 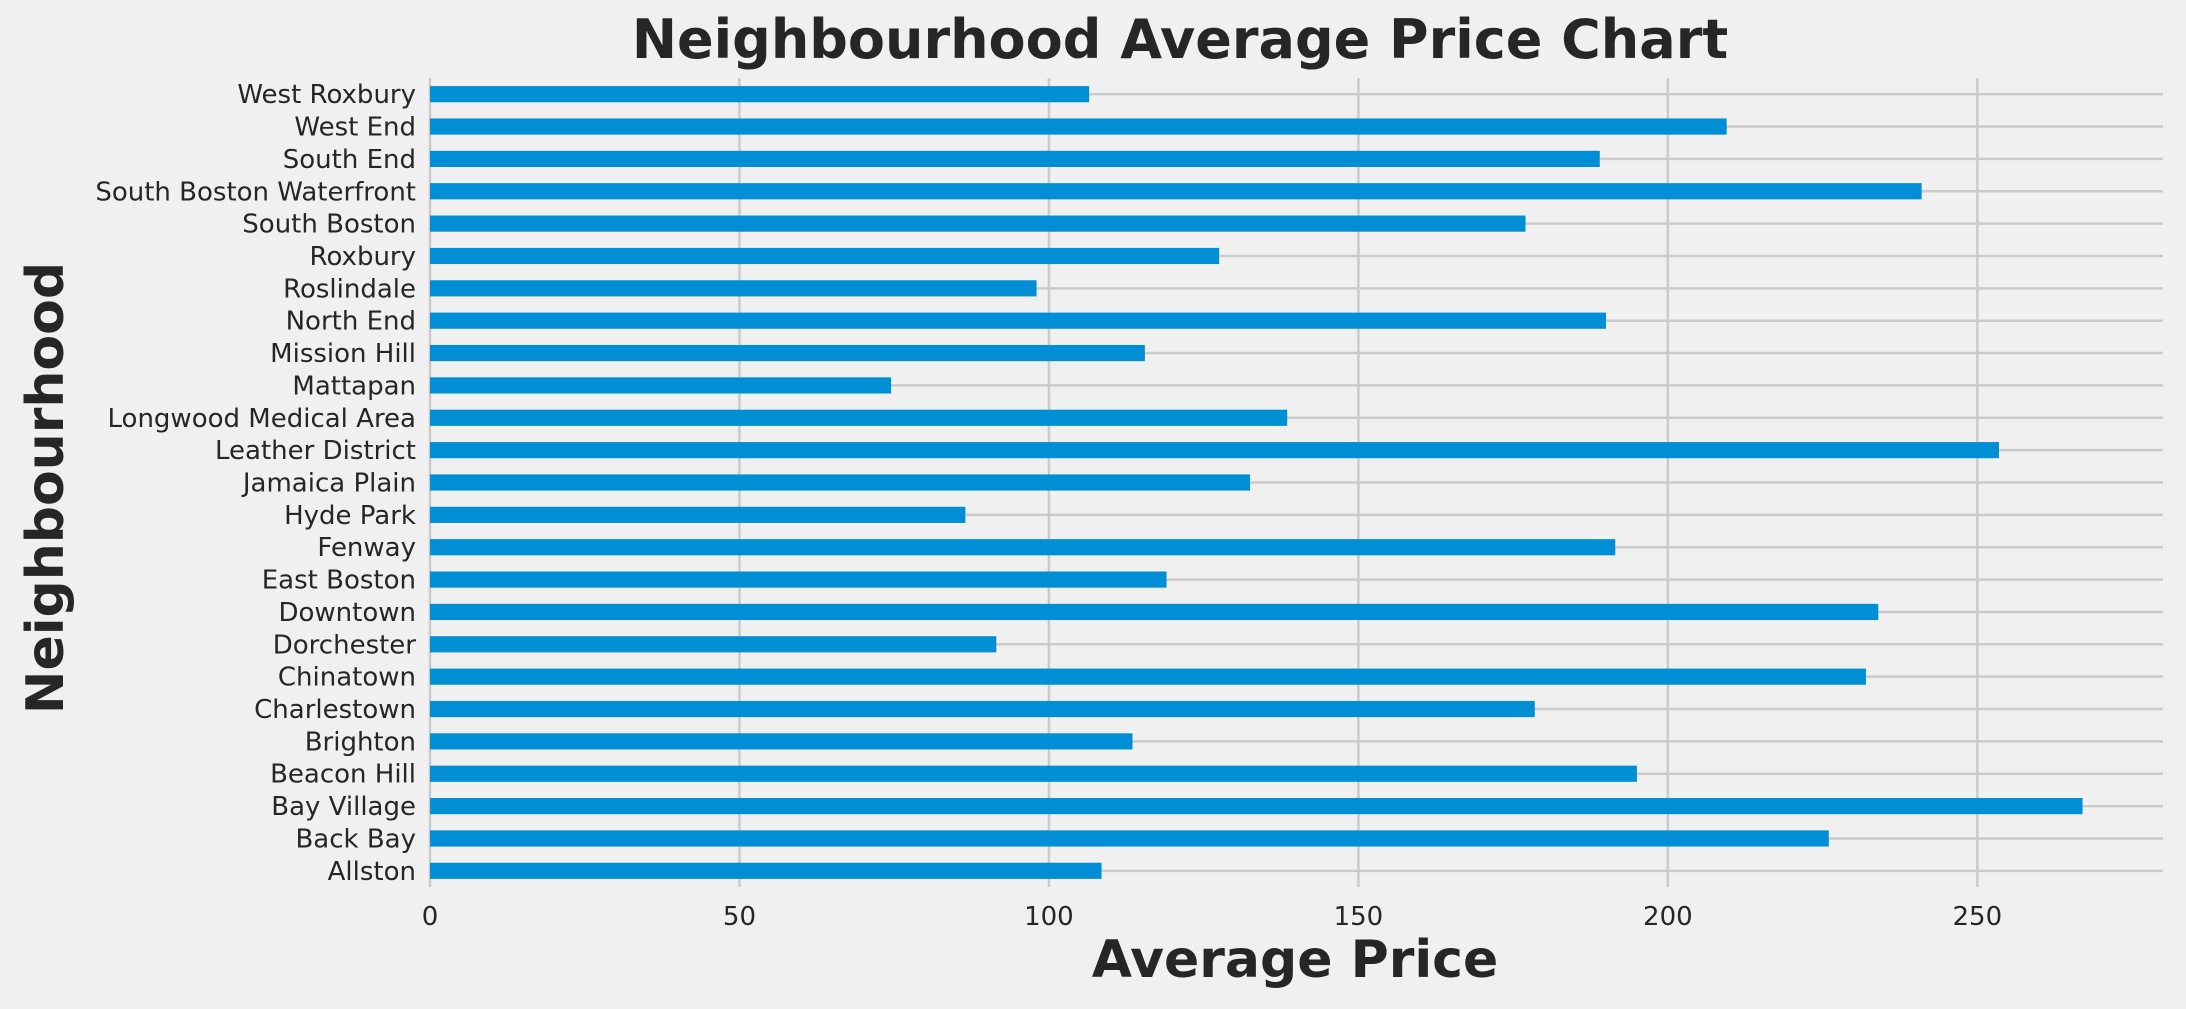 I want to click on y-tick-label: North End, so click(x=351, y=322).